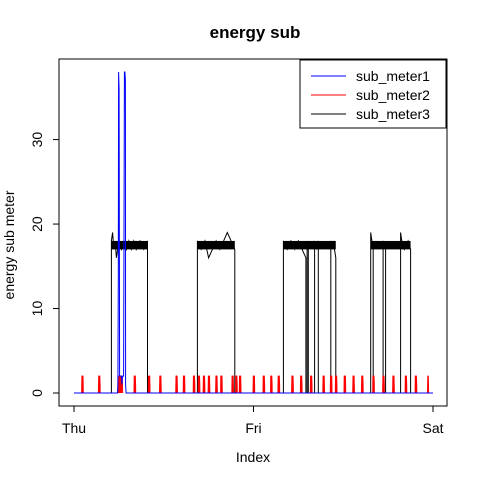 This screenshot has height=480, width=480. Describe the element at coordinates (74, 428) in the screenshot. I see `x-tick-label: Thu` at that location.